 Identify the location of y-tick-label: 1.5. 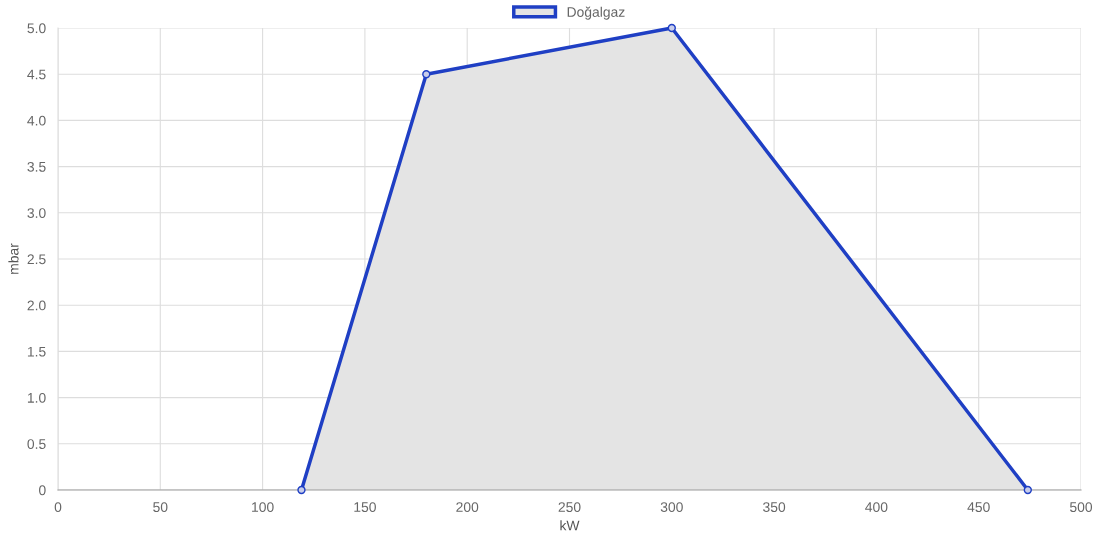
(36, 351).